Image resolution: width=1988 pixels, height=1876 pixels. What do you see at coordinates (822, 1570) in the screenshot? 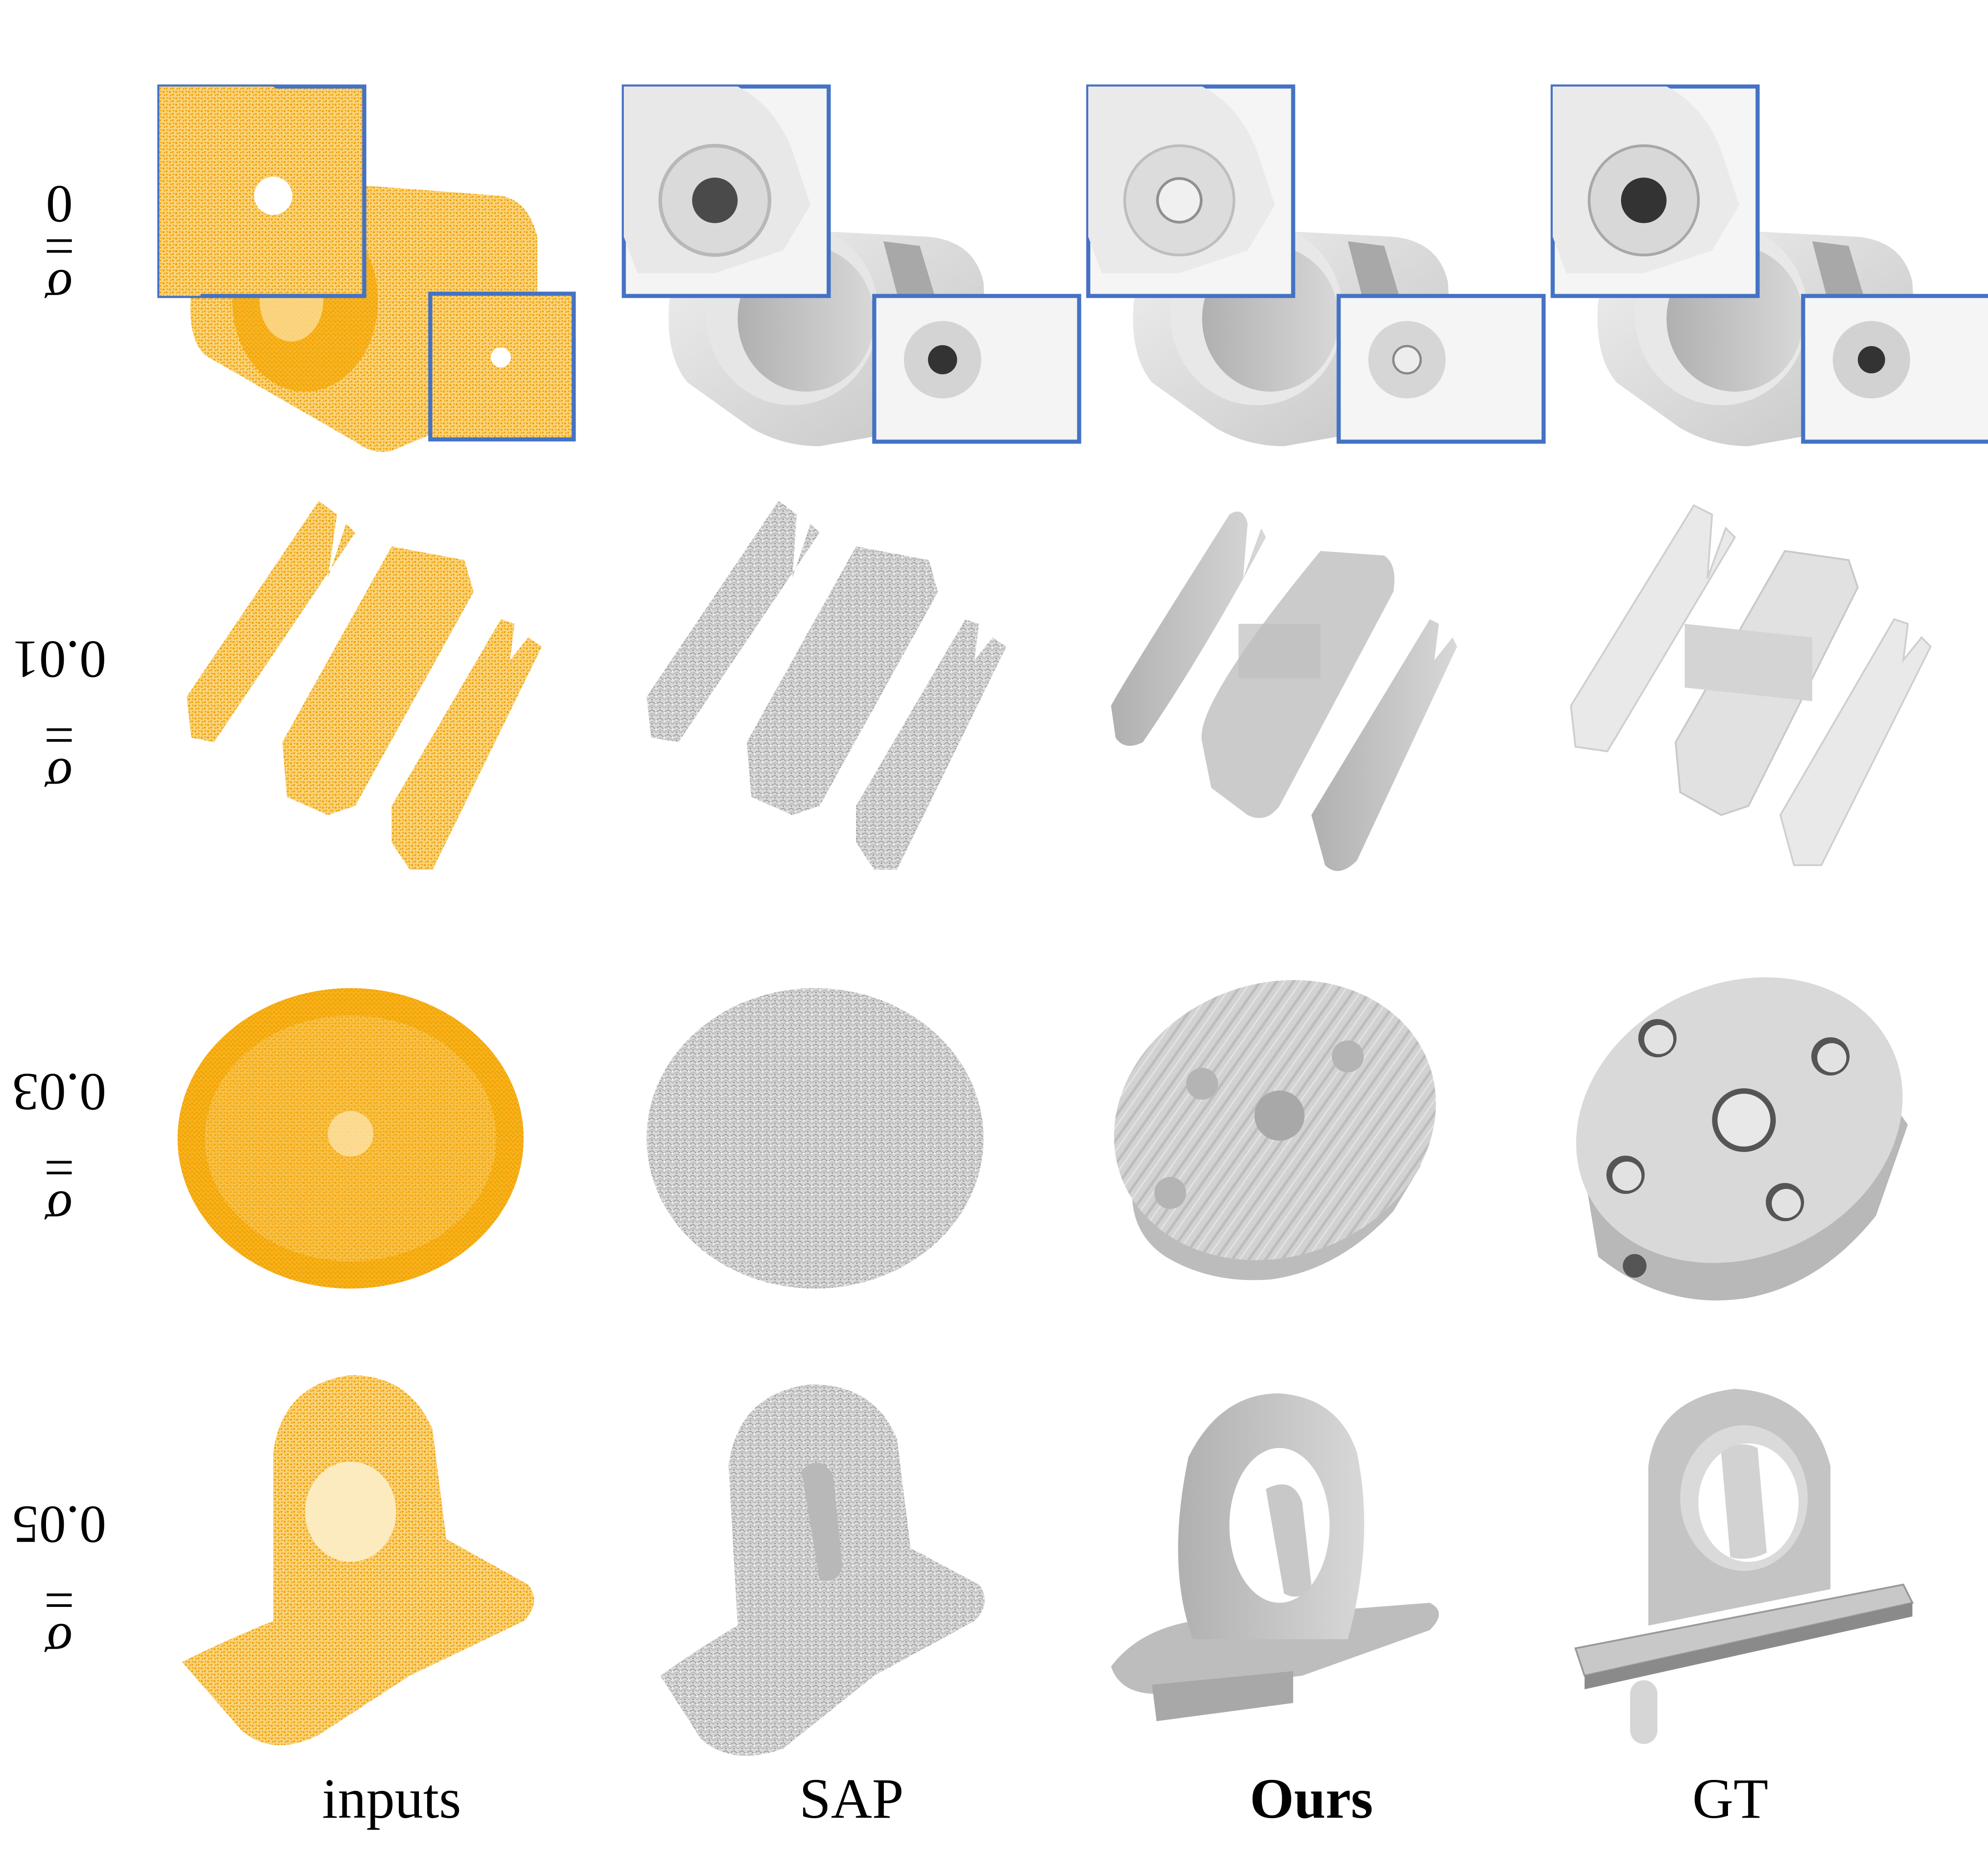
I see `mesh-pillow-block-sap` at bounding box center [822, 1570].